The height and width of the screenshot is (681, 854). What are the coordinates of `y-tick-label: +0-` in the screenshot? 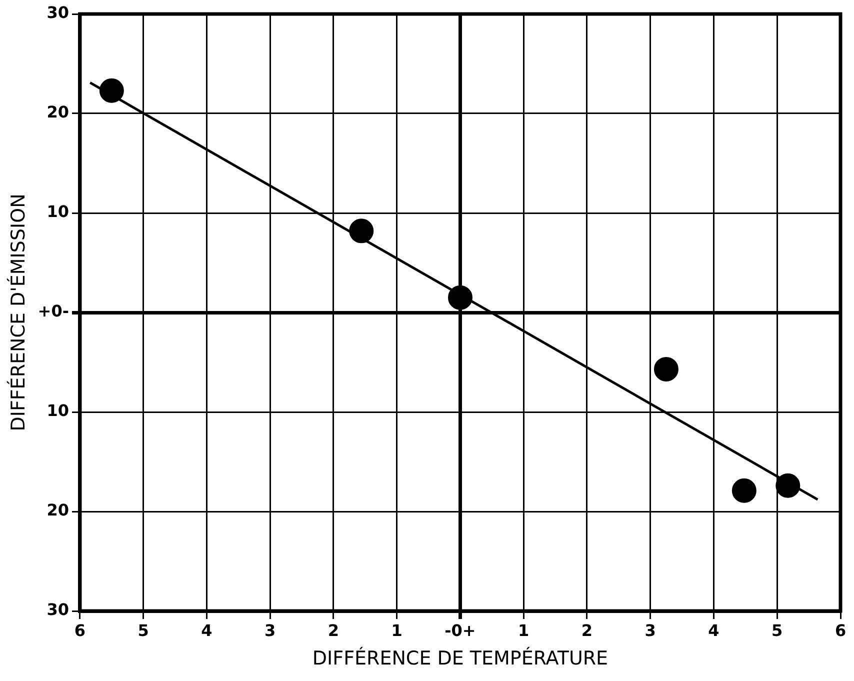 It's located at (53, 311).